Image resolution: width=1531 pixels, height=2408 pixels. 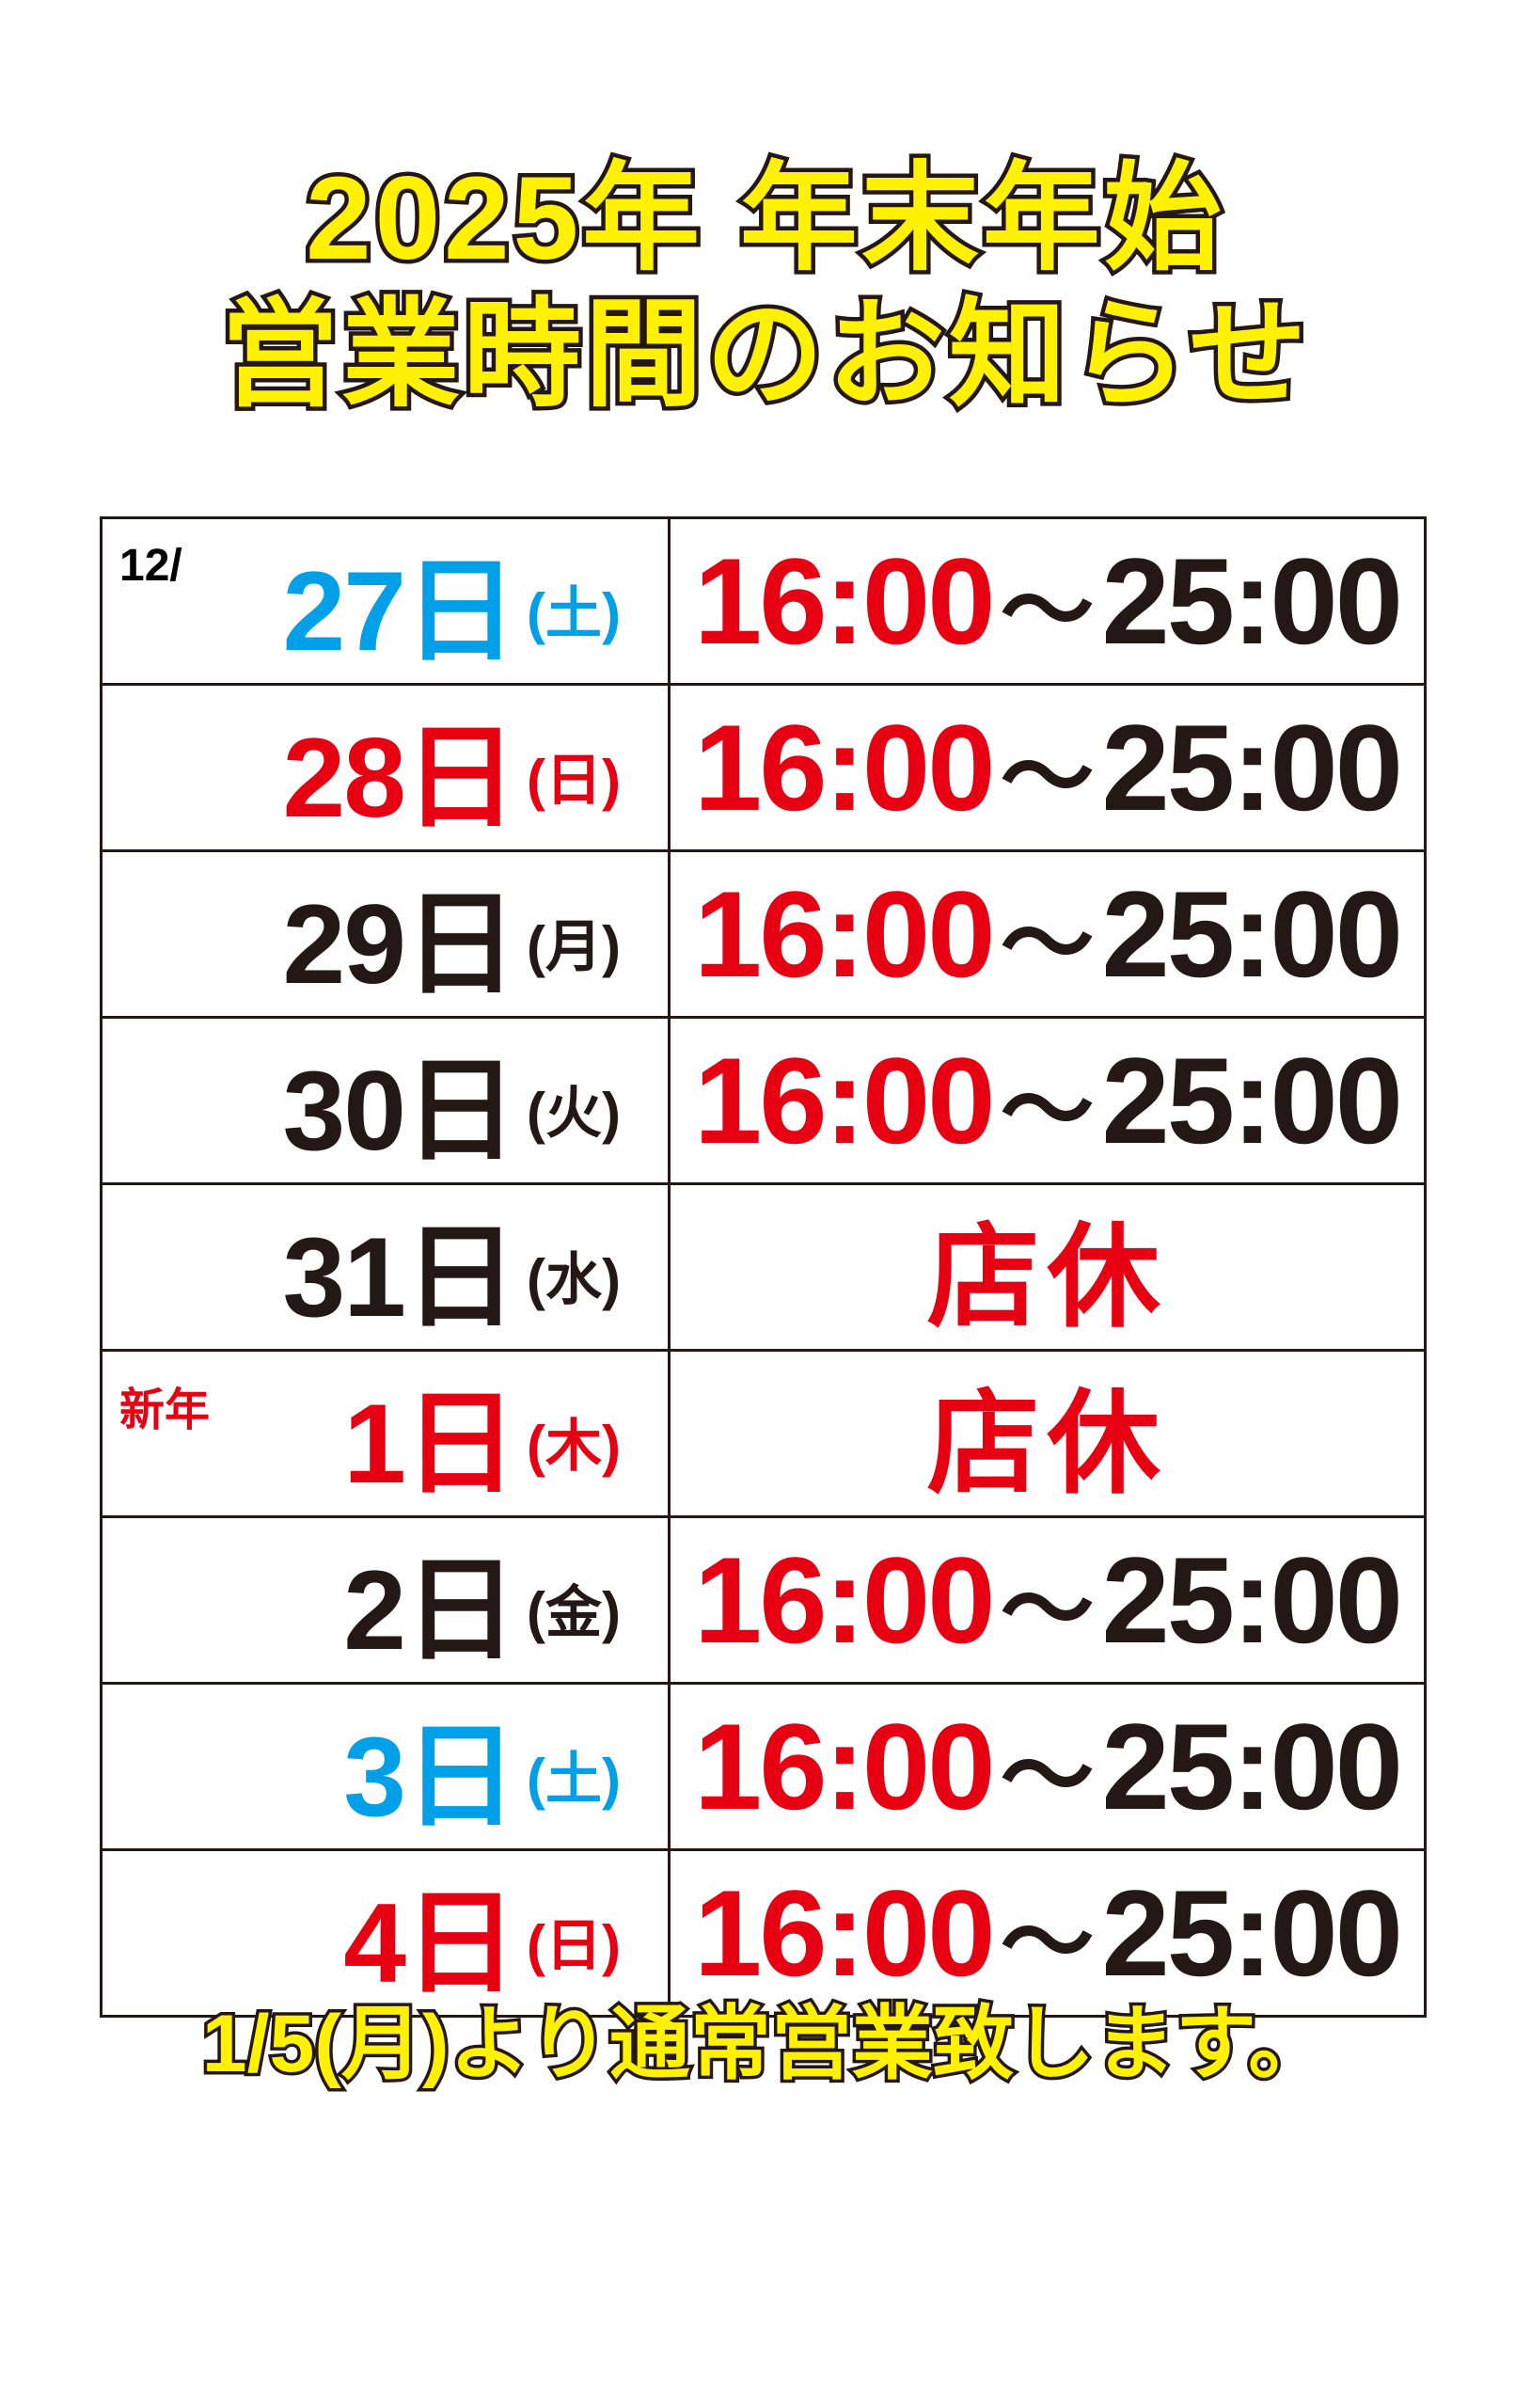 I want to click on schedule-row: 28日 (日) 16:00〜25:00, so click(x=763, y=767).